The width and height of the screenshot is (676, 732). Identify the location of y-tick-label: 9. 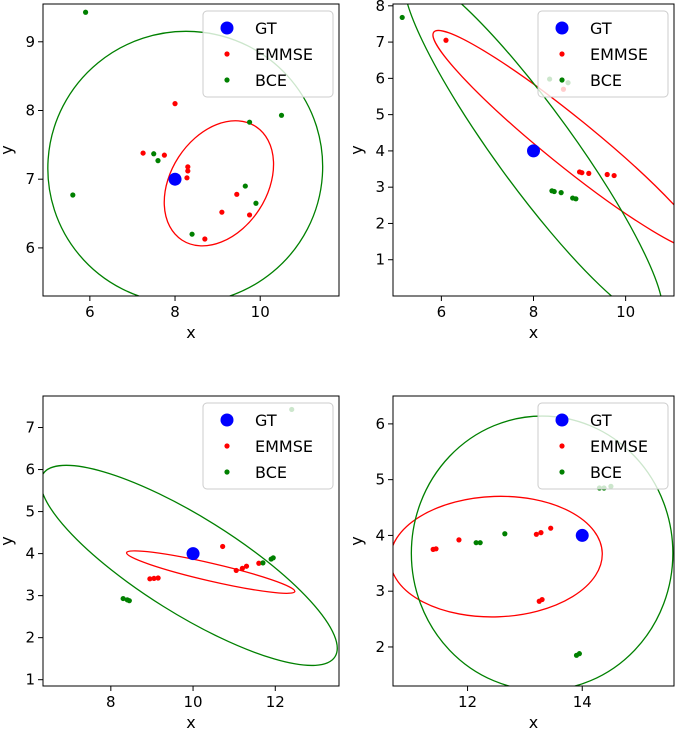
(30, 42).